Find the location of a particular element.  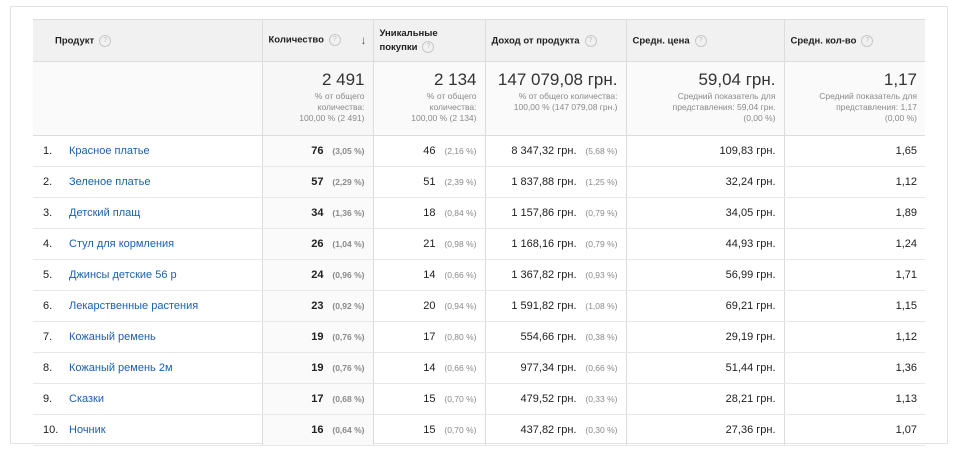

column-header-product: Продукт? is located at coordinates (147, 40).